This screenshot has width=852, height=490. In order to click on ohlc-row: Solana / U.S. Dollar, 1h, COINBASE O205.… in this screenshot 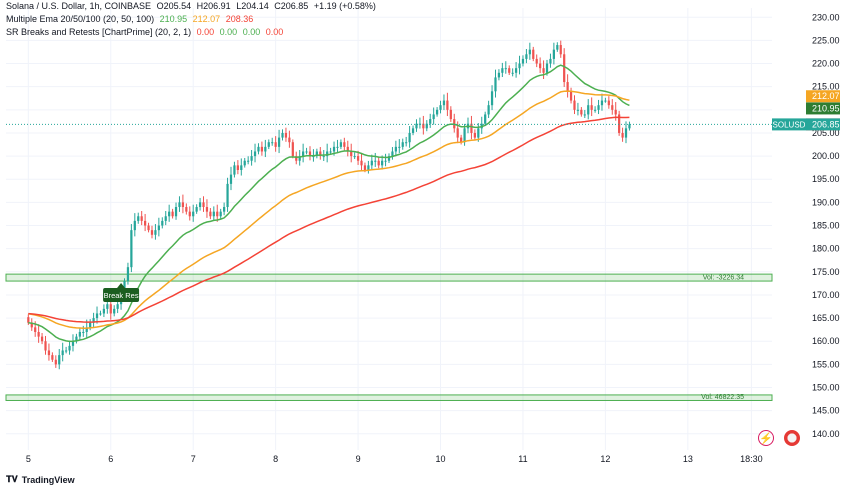, I will do `click(191, 6)`.